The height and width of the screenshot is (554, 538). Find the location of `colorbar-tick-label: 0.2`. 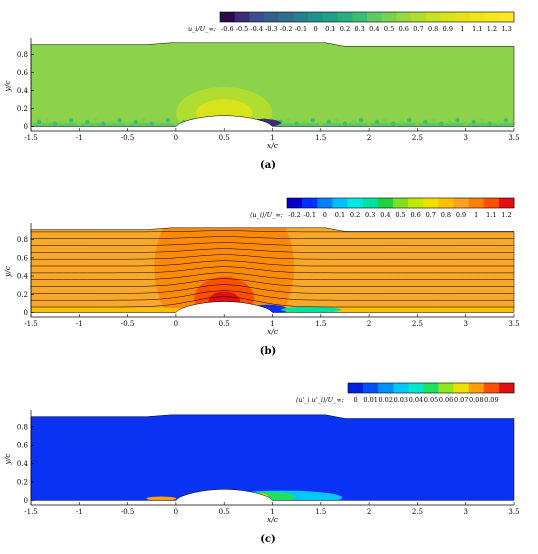

colorbar-tick-label: 0.2 is located at coordinates (345, 29).